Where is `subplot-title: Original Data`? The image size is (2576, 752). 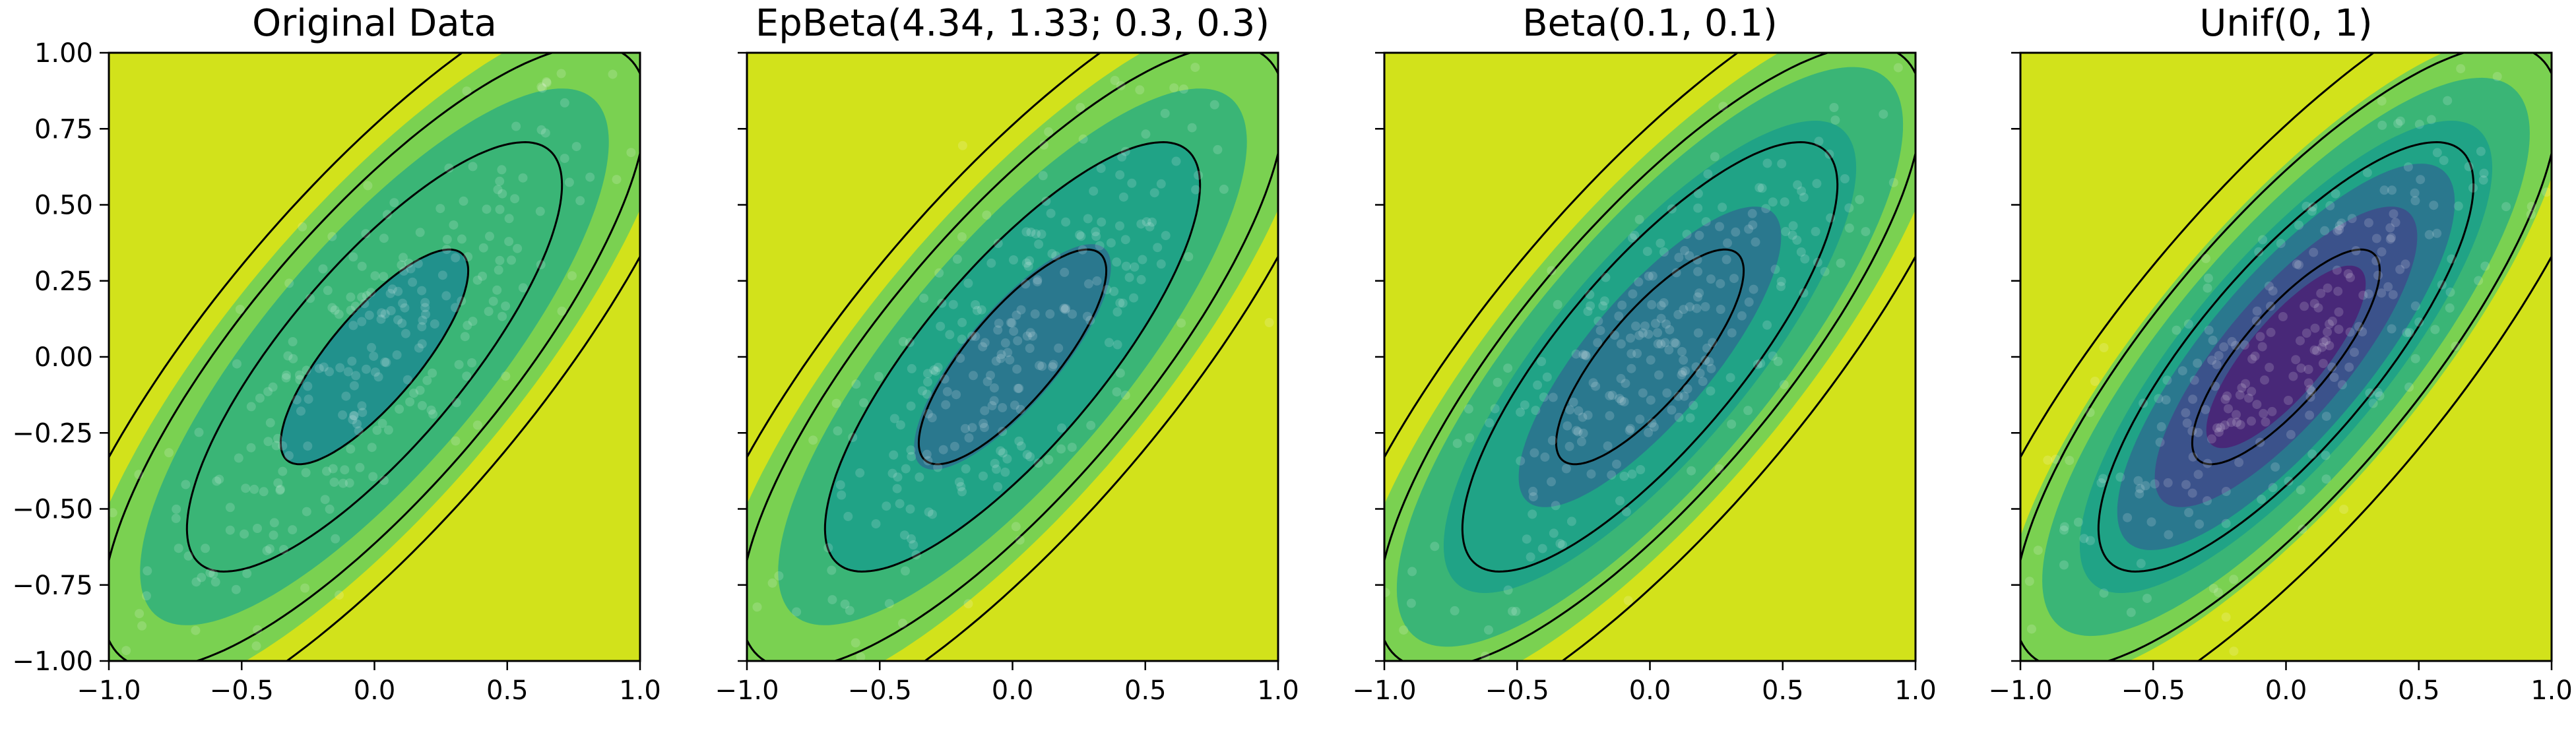
subplot-title: Original Data is located at coordinates (374, 24).